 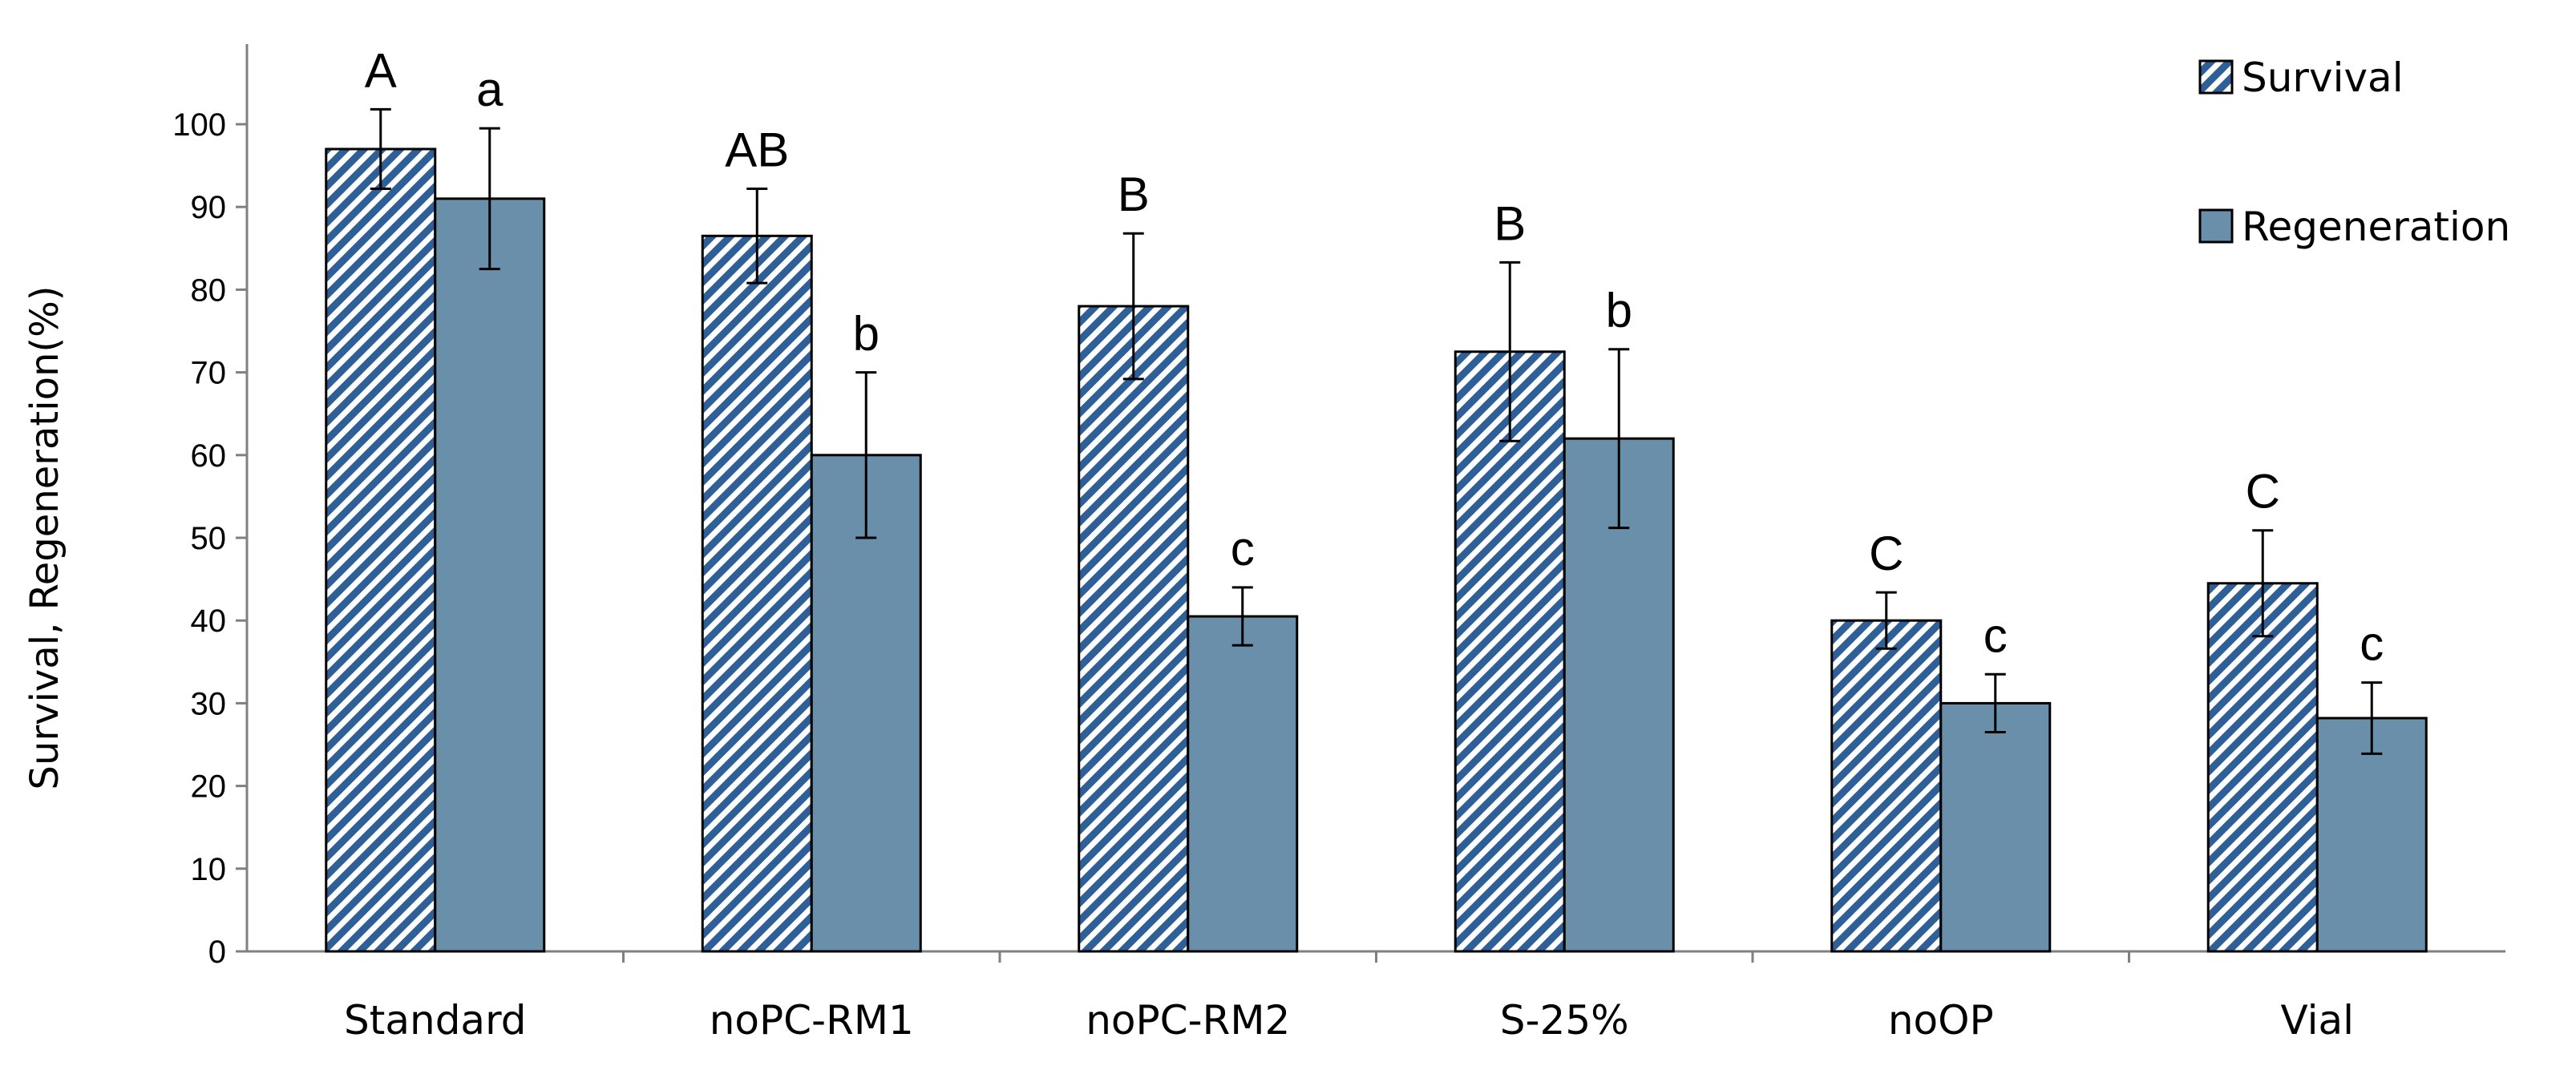 I want to click on significance-label: A, so click(x=381, y=70).